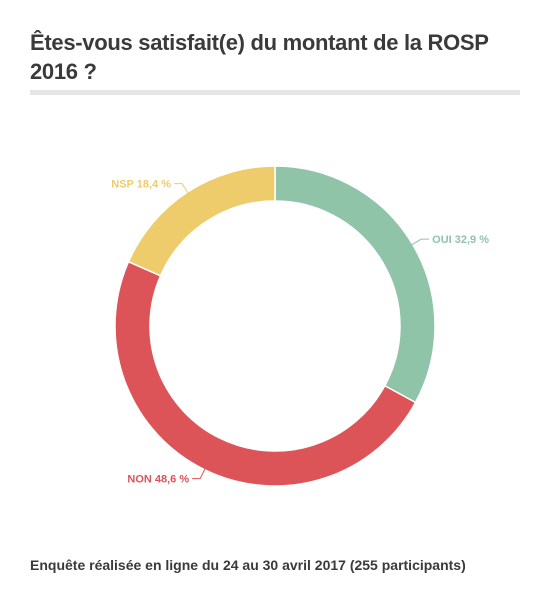 The width and height of the screenshot is (550, 609). Describe the element at coordinates (275, 92) in the screenshot. I see `title-divider` at that location.